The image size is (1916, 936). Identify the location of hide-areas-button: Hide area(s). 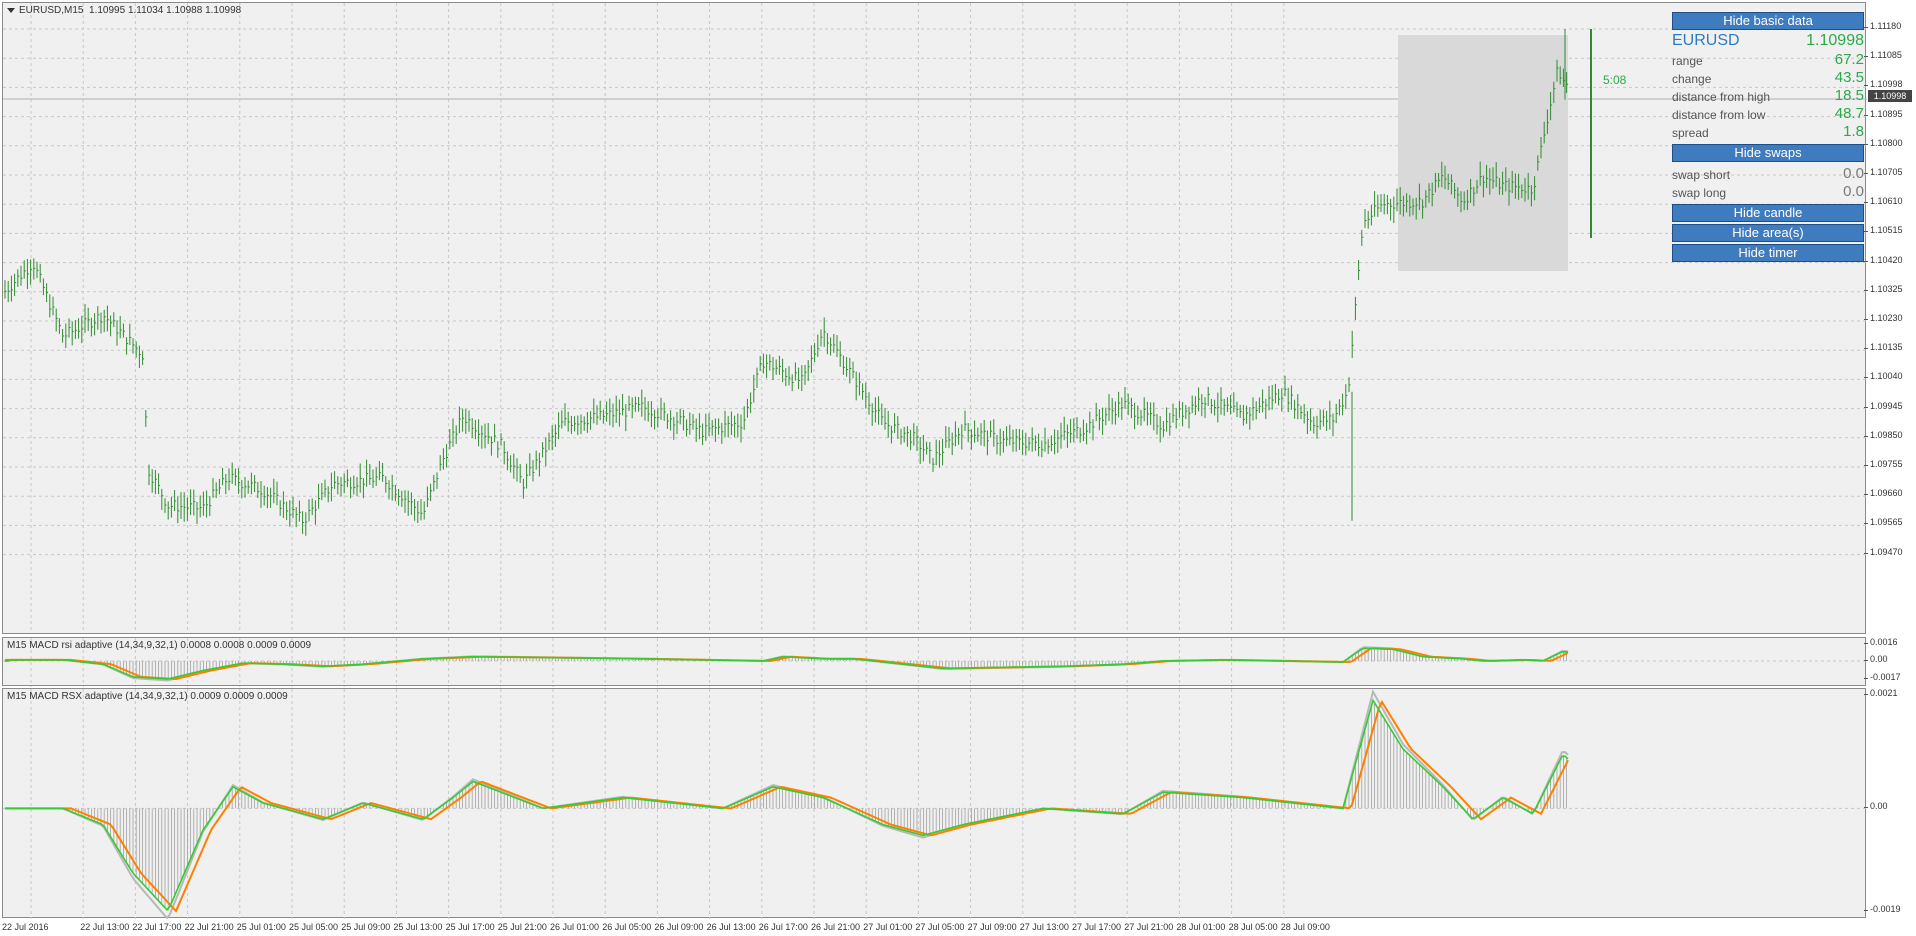
(1768, 233).